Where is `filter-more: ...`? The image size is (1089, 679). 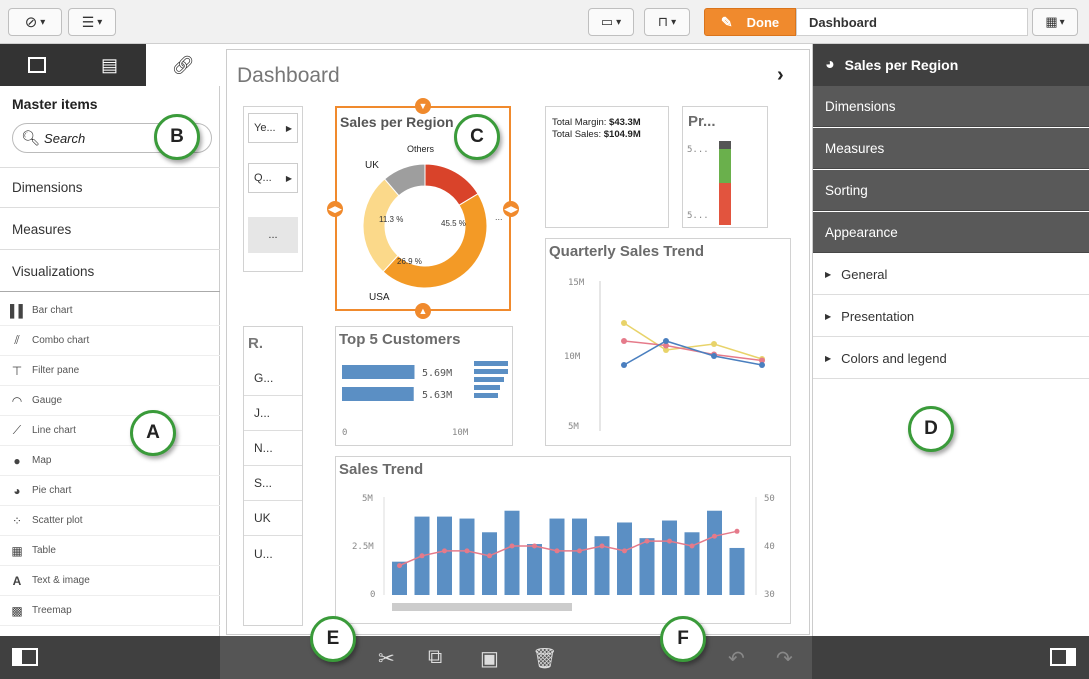 filter-more: ... is located at coordinates (273, 235).